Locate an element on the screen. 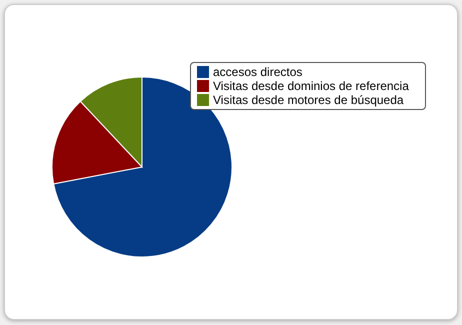 The image size is (462, 325). legend-label: Visitas desde dominios de referencia is located at coordinates (311, 86).